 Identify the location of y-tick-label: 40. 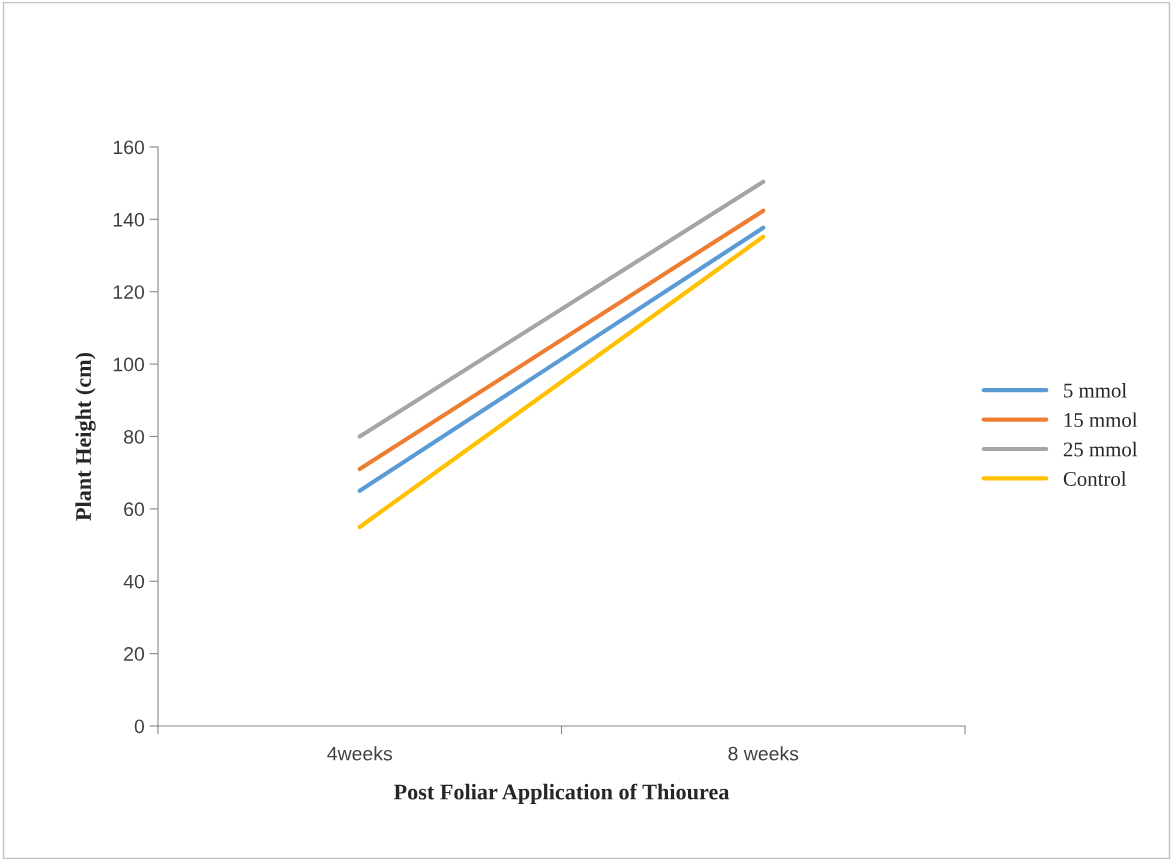
(134, 581).